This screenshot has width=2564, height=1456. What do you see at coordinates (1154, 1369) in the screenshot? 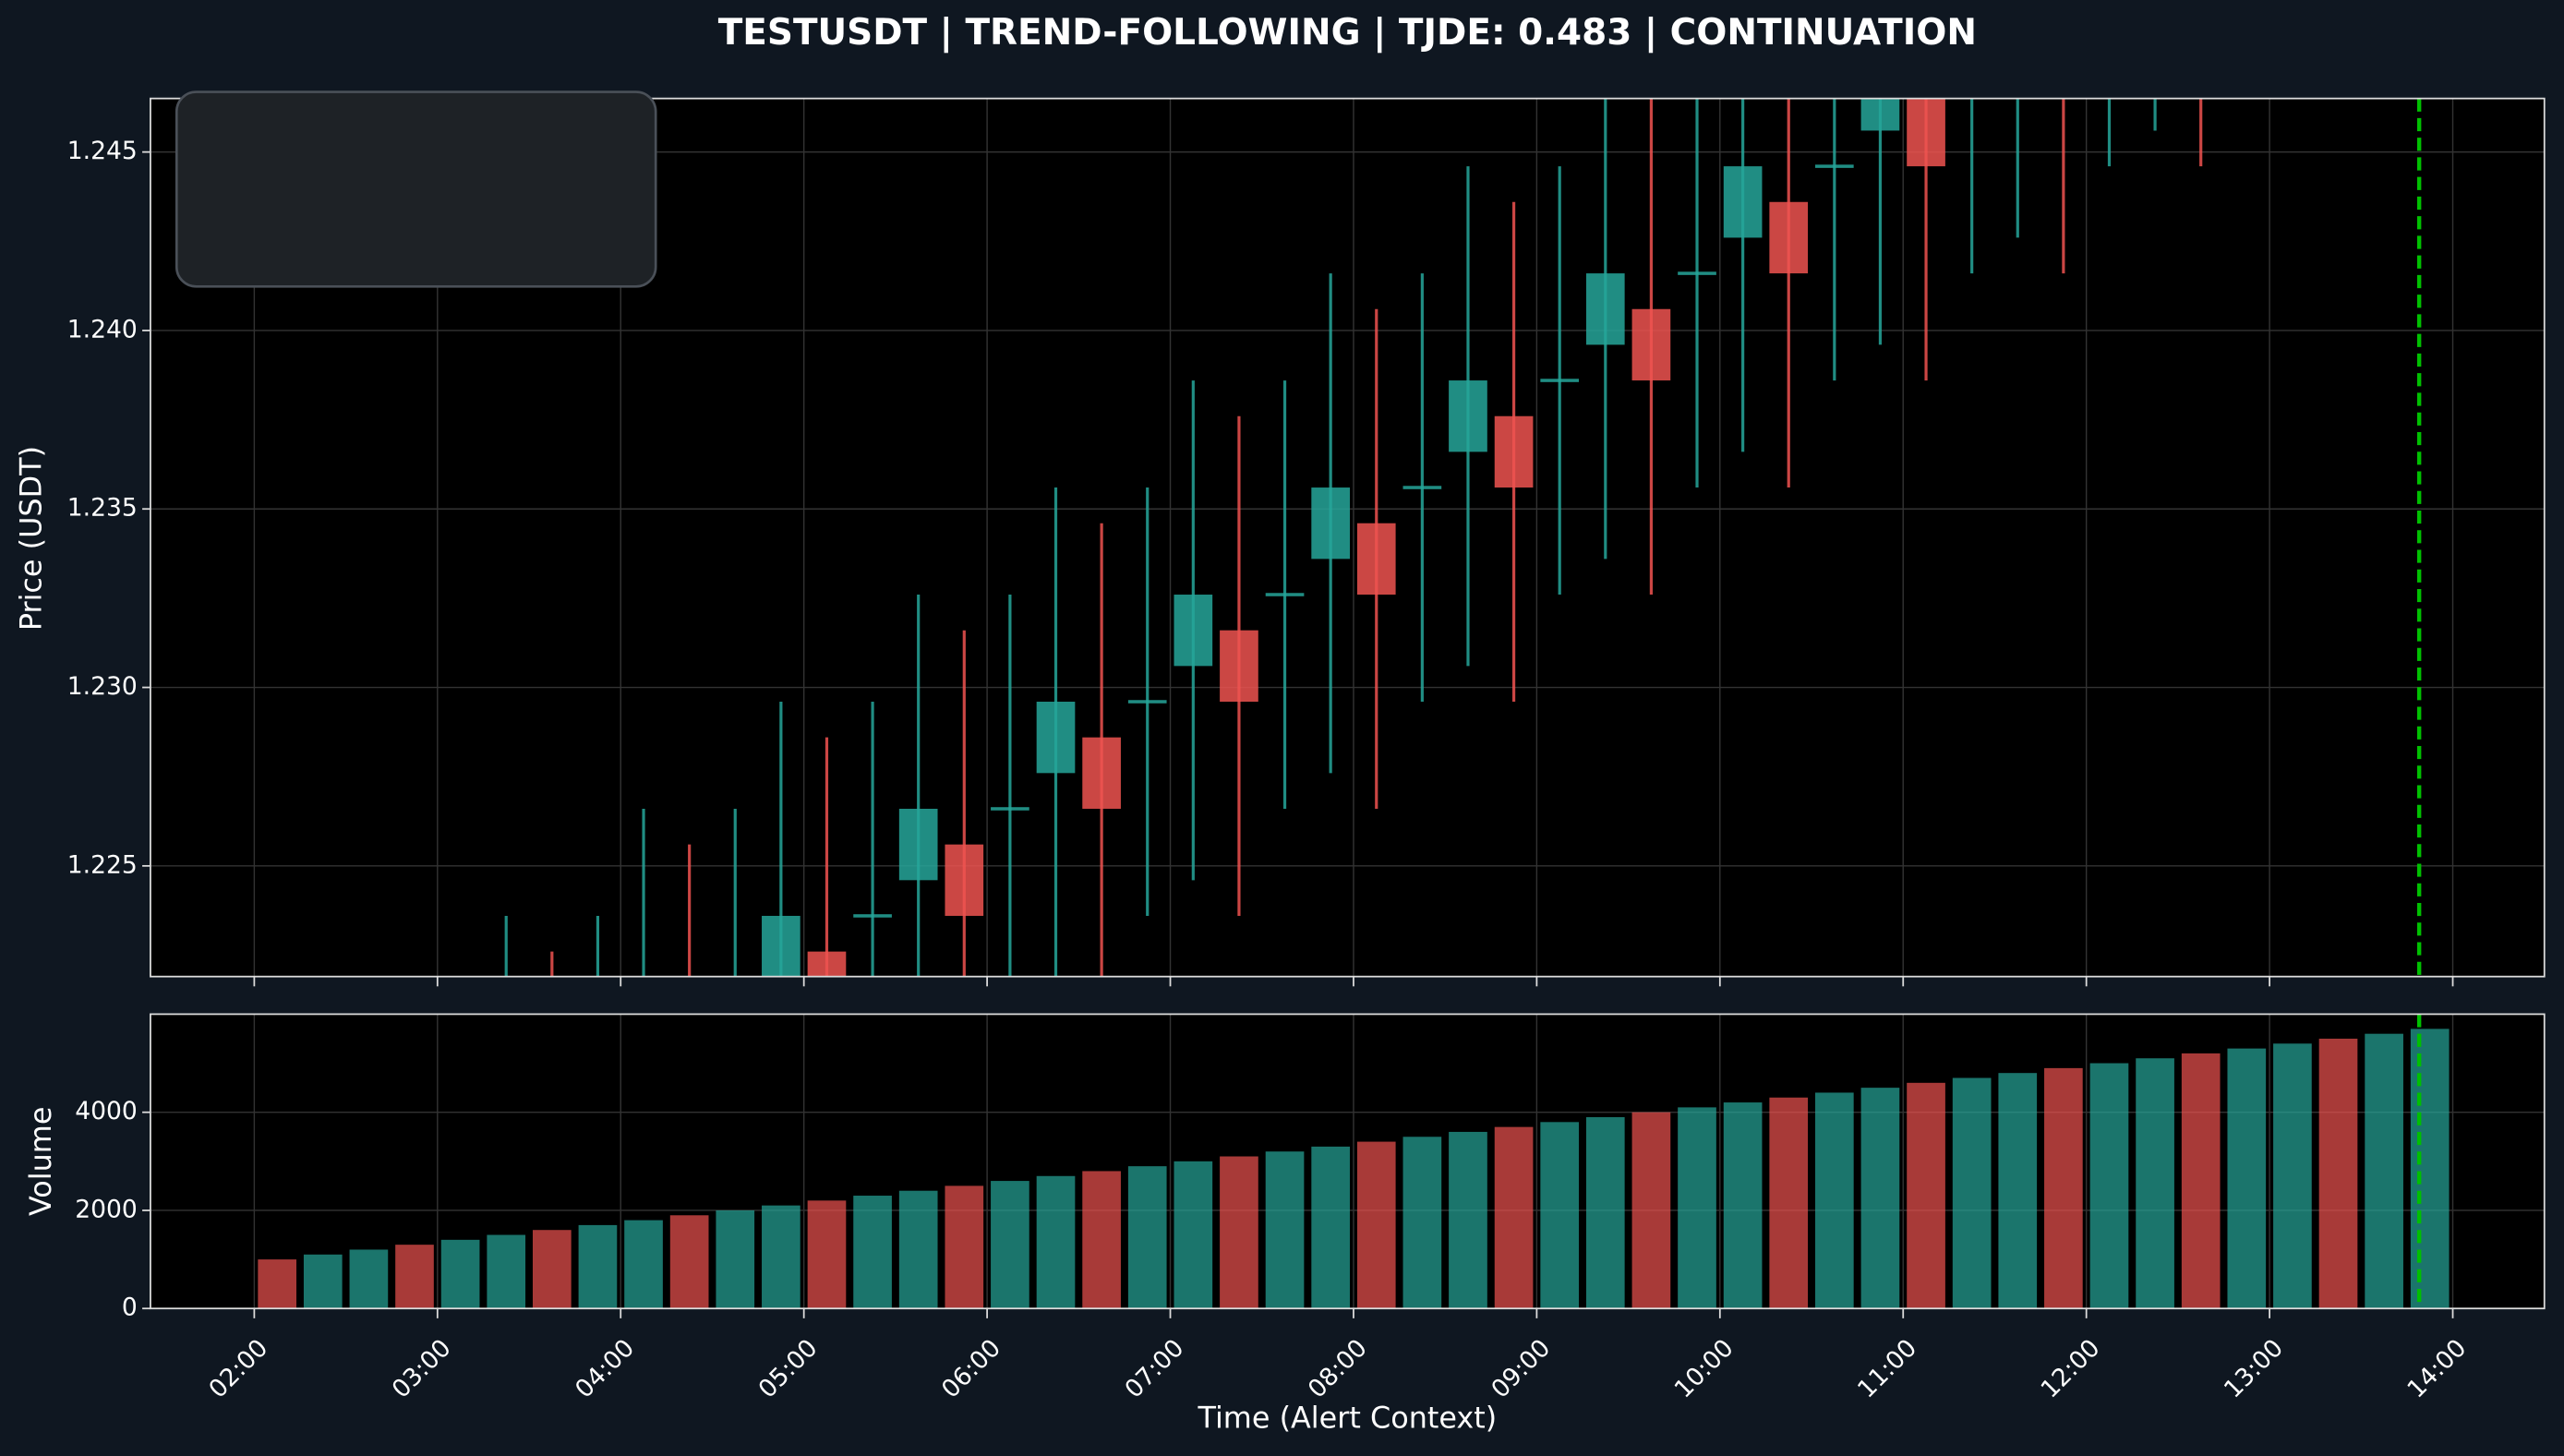
I see `x-tick-label: 07:00` at bounding box center [1154, 1369].